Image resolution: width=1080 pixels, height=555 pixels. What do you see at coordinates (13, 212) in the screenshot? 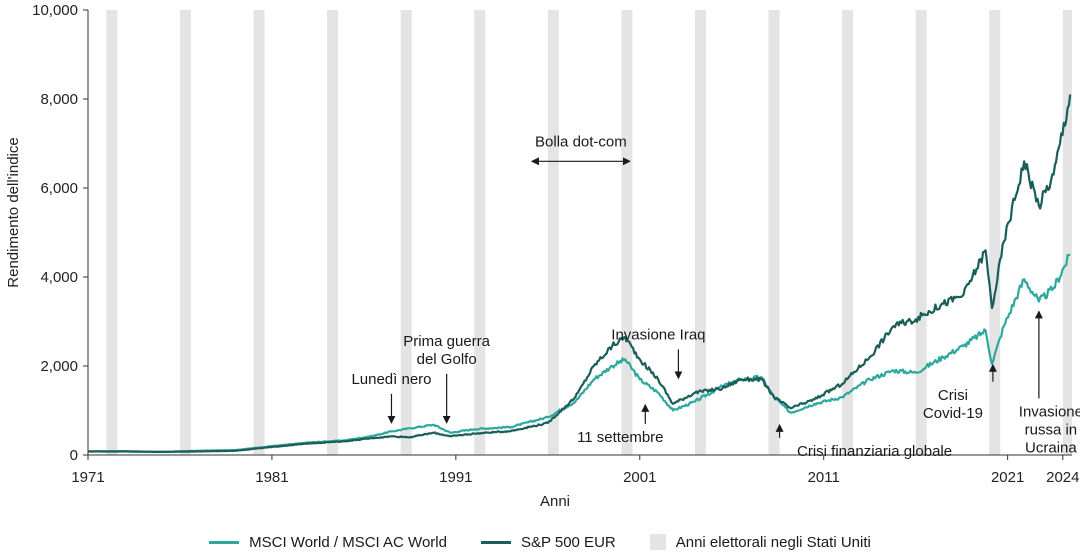
I see `y-axis-title: Rendimento dell'indice` at bounding box center [13, 212].